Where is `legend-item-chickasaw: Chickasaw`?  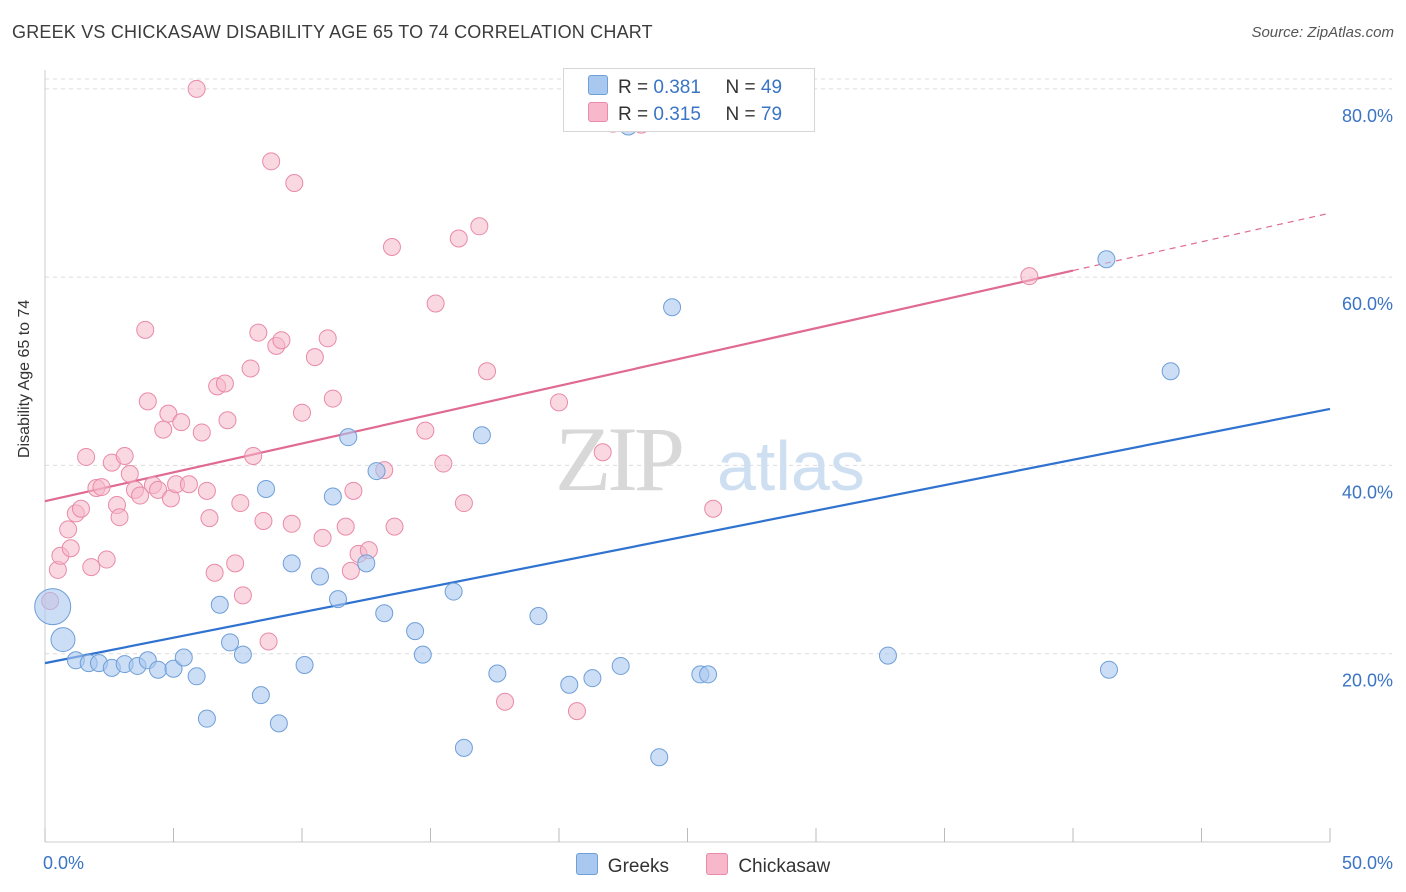 legend-item-chickasaw: Chickasaw is located at coordinates (768, 865).